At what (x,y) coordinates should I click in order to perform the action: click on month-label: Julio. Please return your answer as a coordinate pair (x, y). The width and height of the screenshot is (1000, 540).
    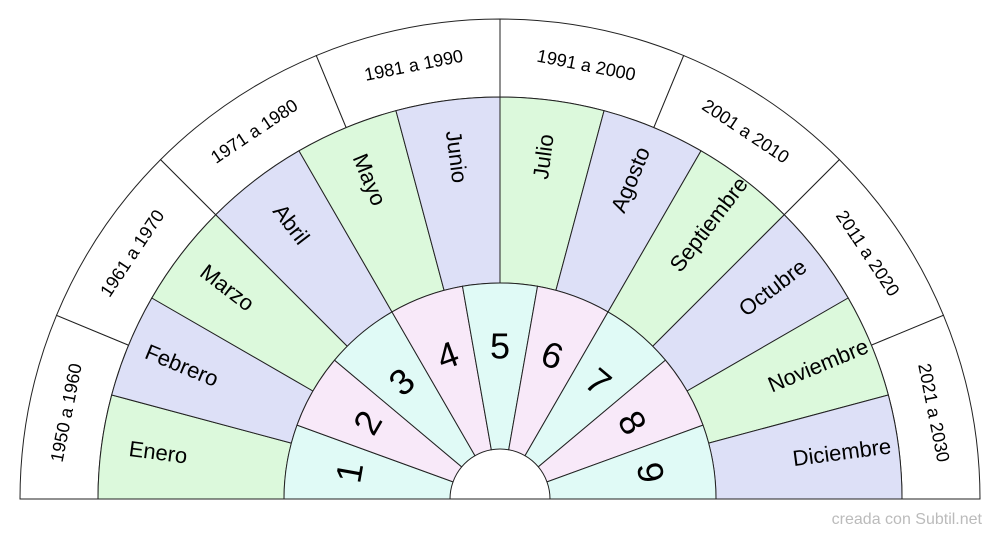
    Looking at the image, I should click on (543, 157).